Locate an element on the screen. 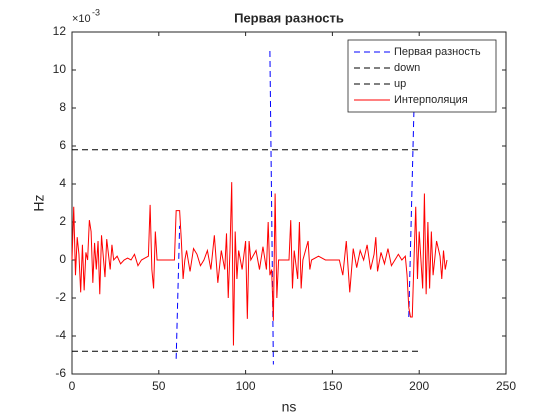 Image resolution: width=560 pixels, height=420 pixels. legend-label: up is located at coordinates (400, 84).